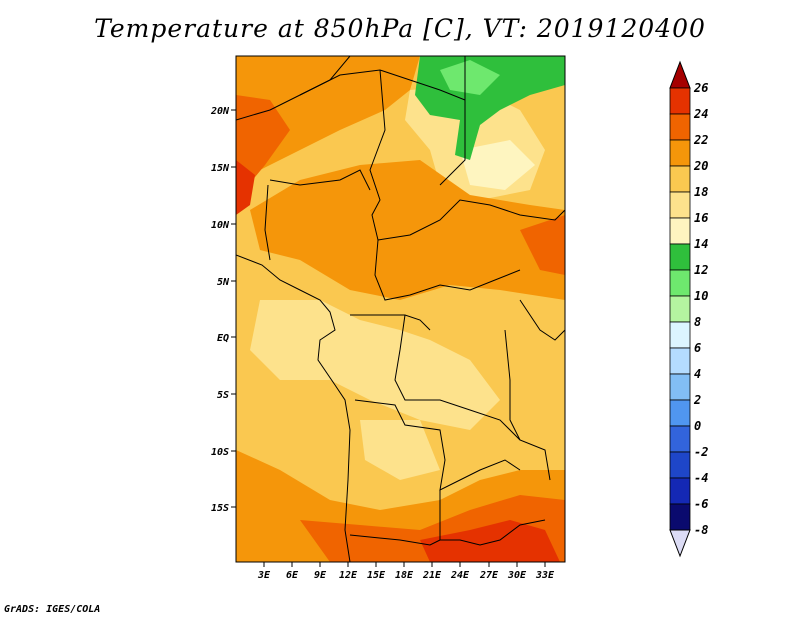  Describe the element at coordinates (292, 575) in the screenshot. I see `lon-label: 6E` at that location.